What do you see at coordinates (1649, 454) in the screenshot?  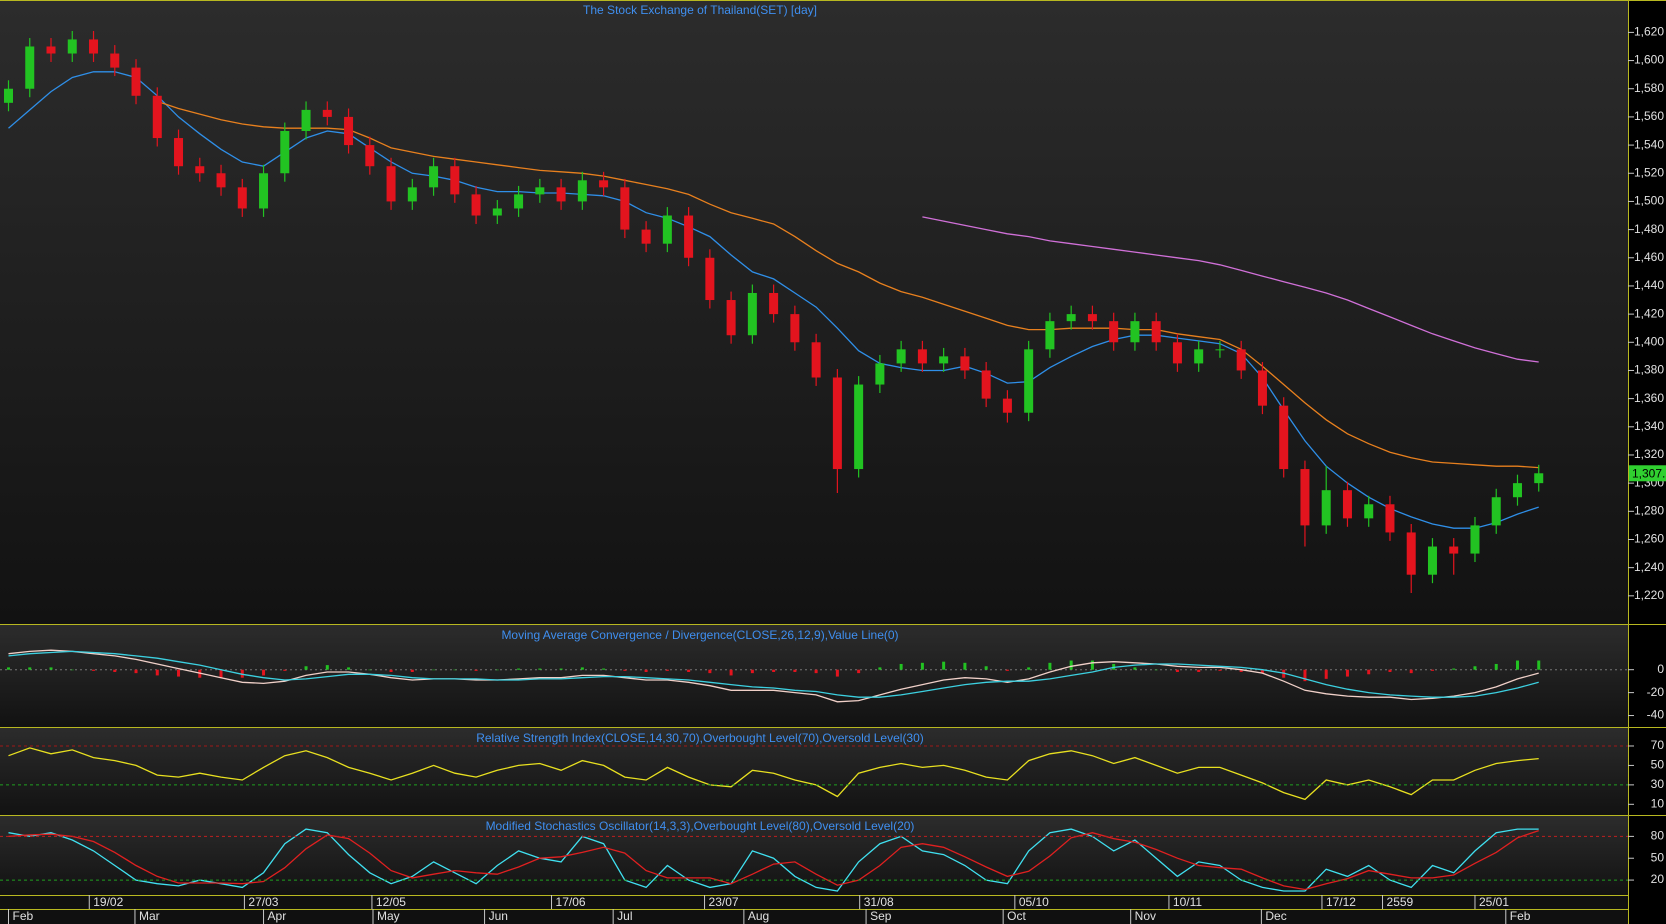 I see `y-tick-label: 1,320` at bounding box center [1649, 454].